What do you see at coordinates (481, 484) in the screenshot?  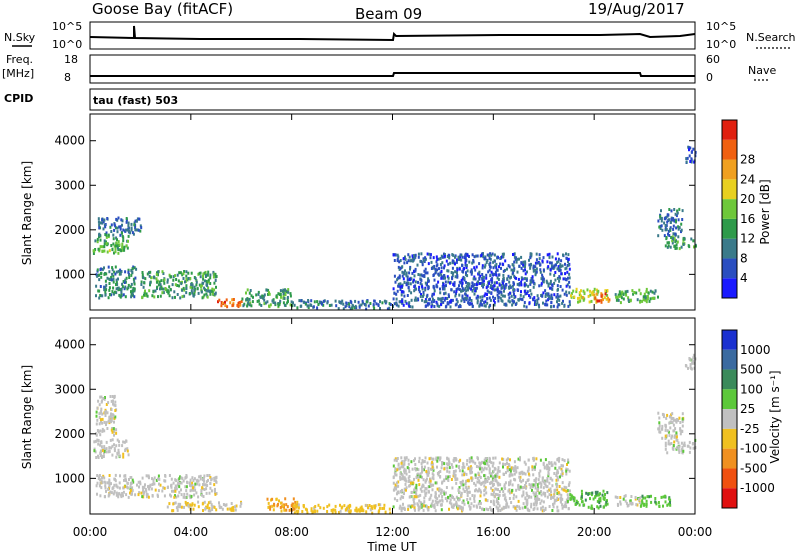 I see `echo-region` at bounding box center [481, 484].